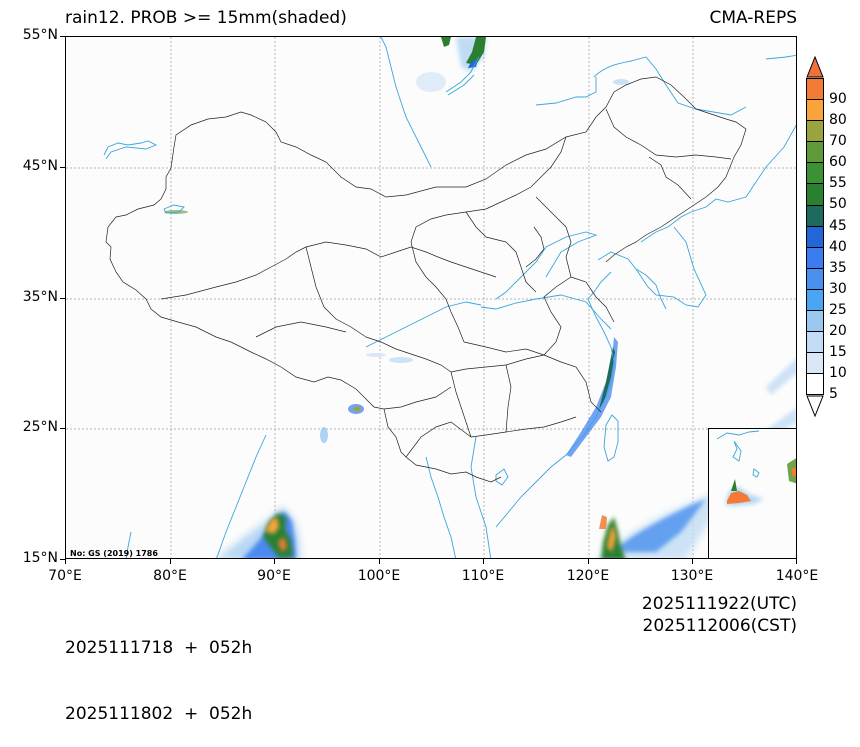 The image size is (860, 747). What do you see at coordinates (588, 576) in the screenshot?
I see `x-tick-120e: 120°E` at bounding box center [588, 576].